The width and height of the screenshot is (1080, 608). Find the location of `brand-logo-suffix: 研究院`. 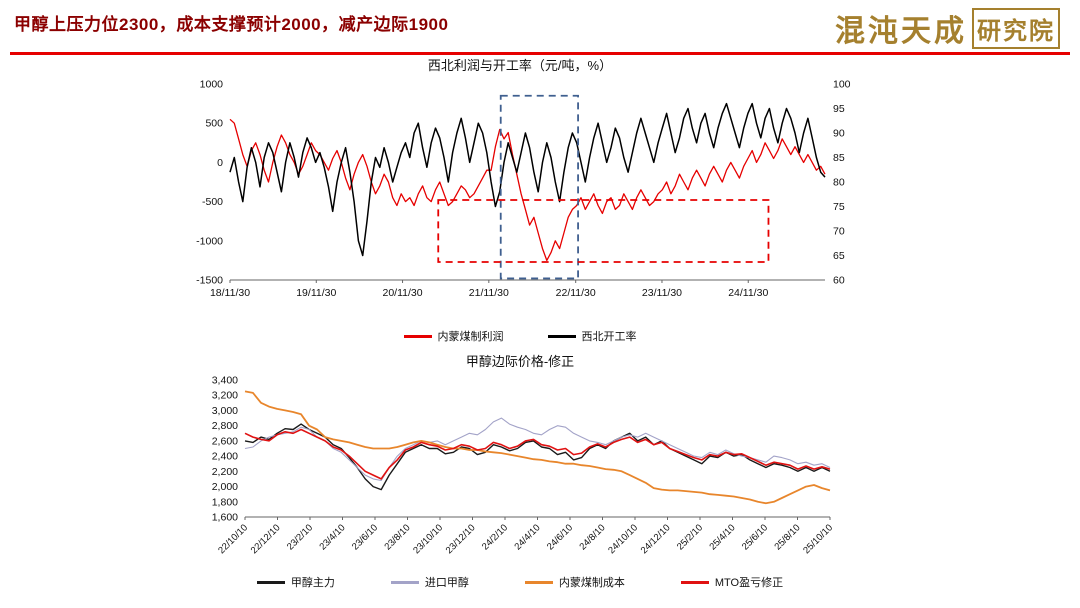

brand-logo-suffix: 研究院 is located at coordinates (1016, 28).